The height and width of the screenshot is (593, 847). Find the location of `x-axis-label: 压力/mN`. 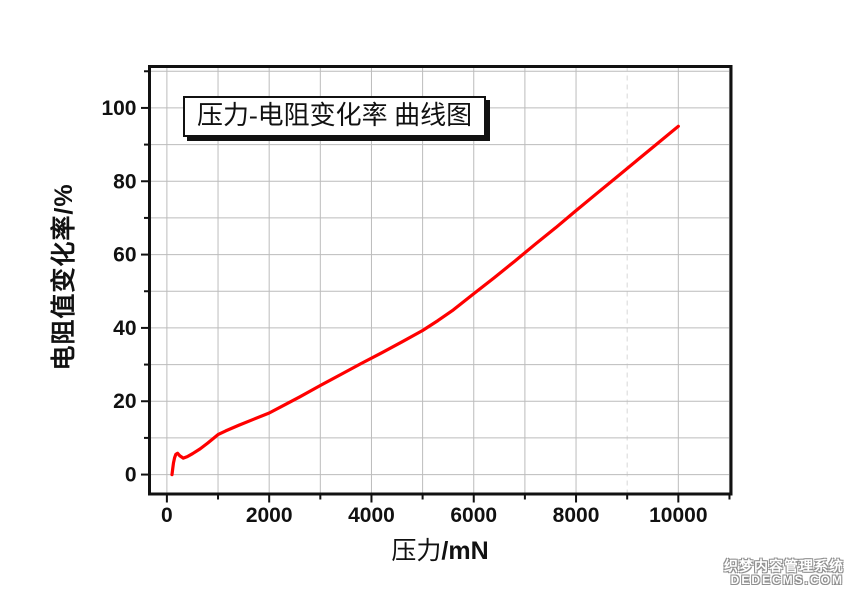

x-axis-label: 压力/mN is located at coordinates (439, 549).